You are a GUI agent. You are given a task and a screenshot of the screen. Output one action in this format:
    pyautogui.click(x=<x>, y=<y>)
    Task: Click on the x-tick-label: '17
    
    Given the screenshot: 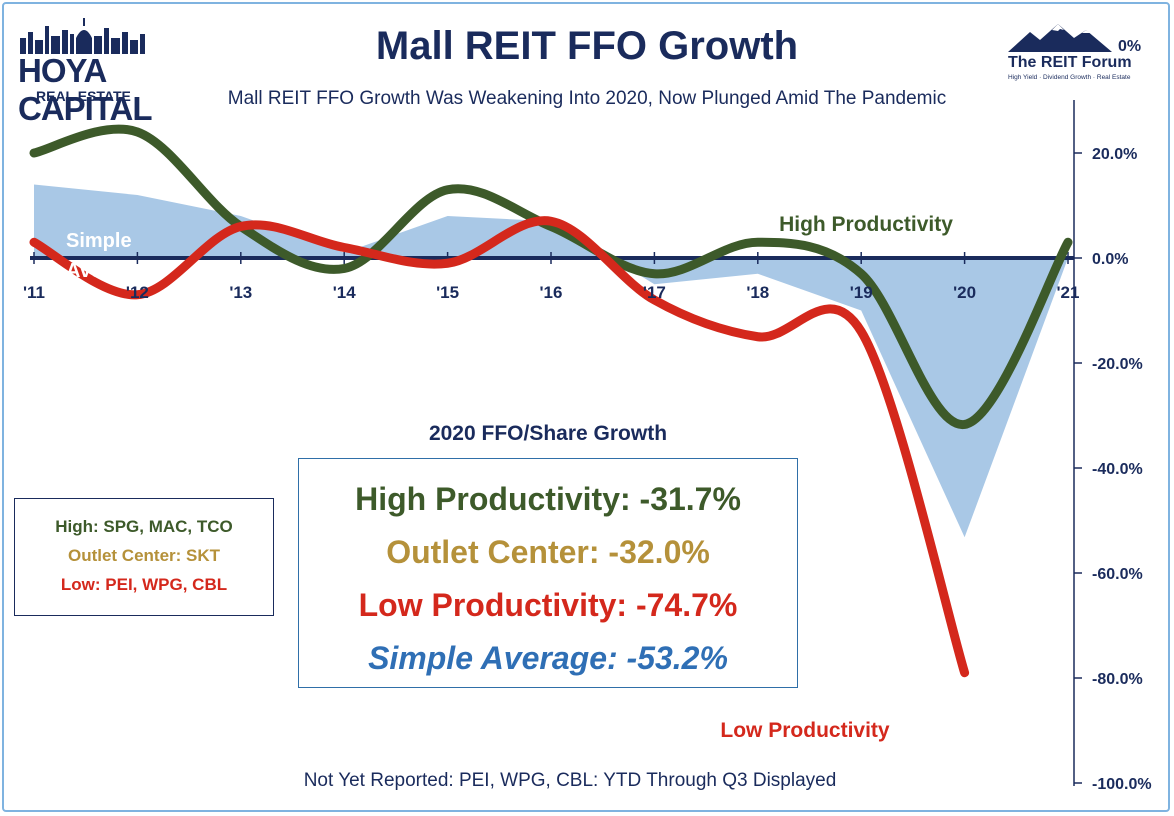 What is the action you would take?
    pyautogui.click(x=654, y=292)
    